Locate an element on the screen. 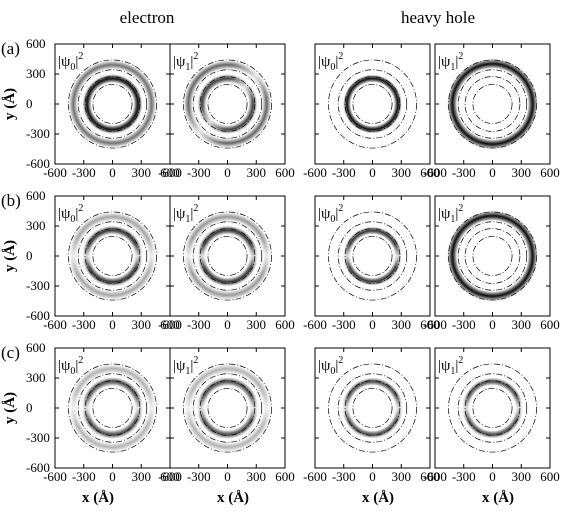 The image size is (581, 512). x-axis-label-col-3: x (Å) is located at coordinates (498, 498).